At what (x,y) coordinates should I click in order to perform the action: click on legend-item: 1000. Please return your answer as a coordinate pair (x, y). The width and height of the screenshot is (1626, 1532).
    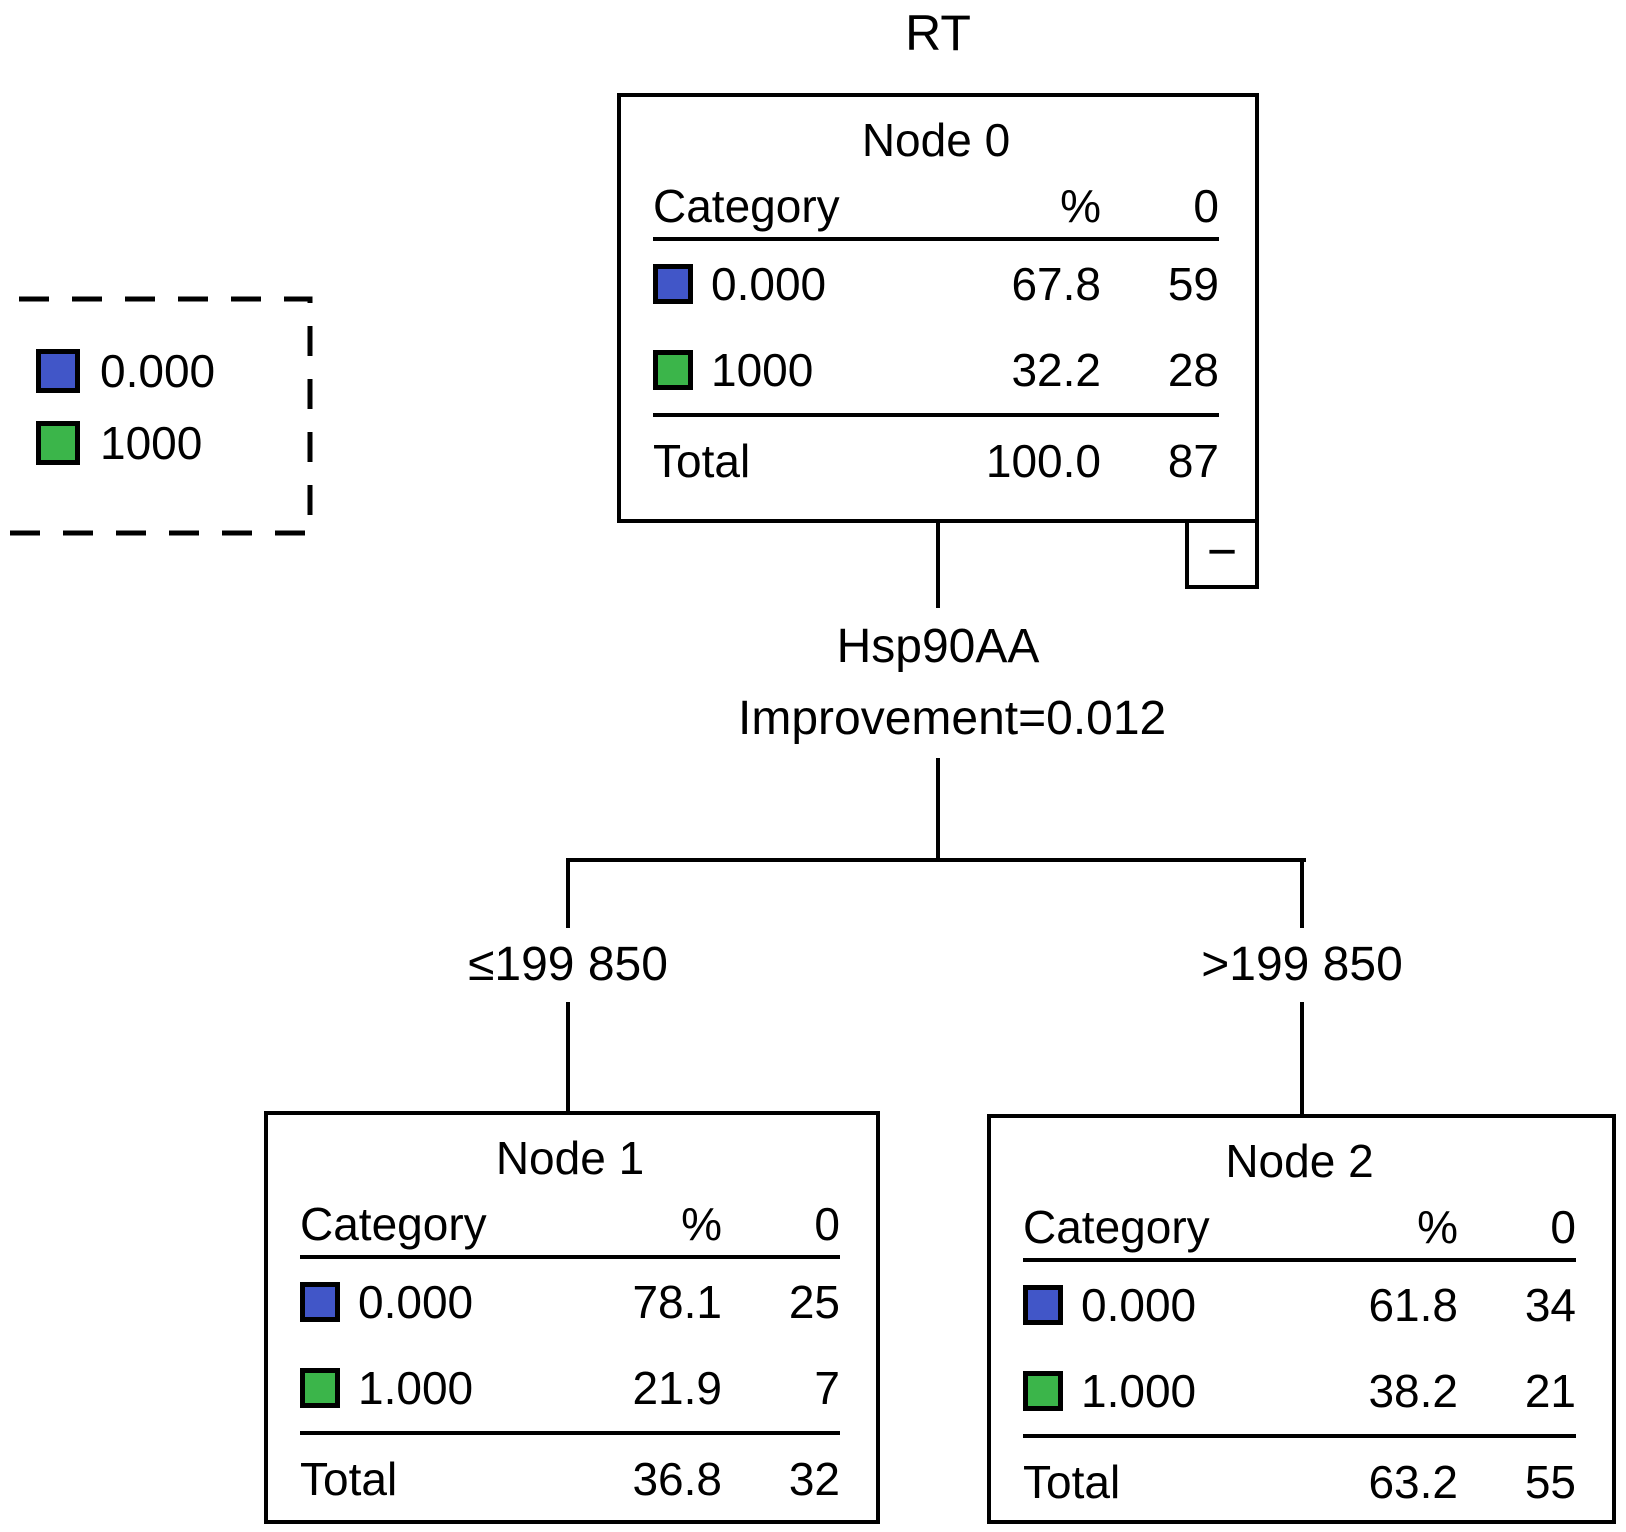
    Looking at the image, I should click on (125, 443).